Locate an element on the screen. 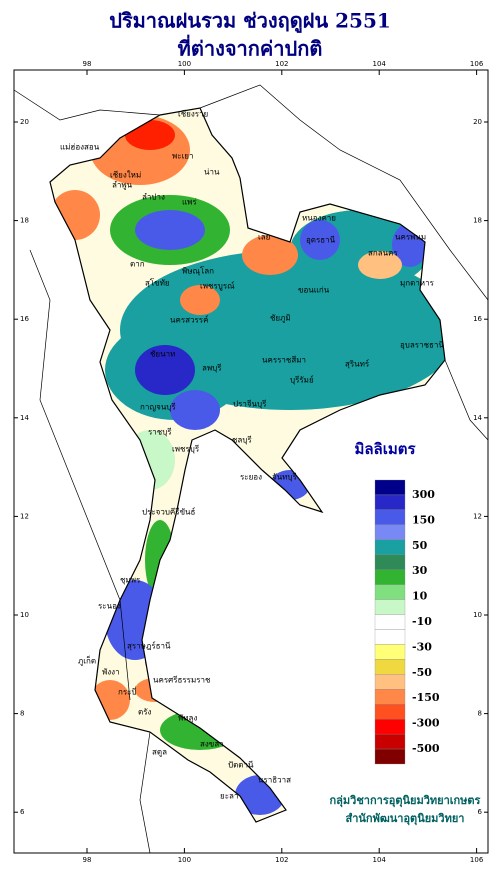 This screenshot has width=500, height=871. province: ชลบุรี is located at coordinates (242, 440).